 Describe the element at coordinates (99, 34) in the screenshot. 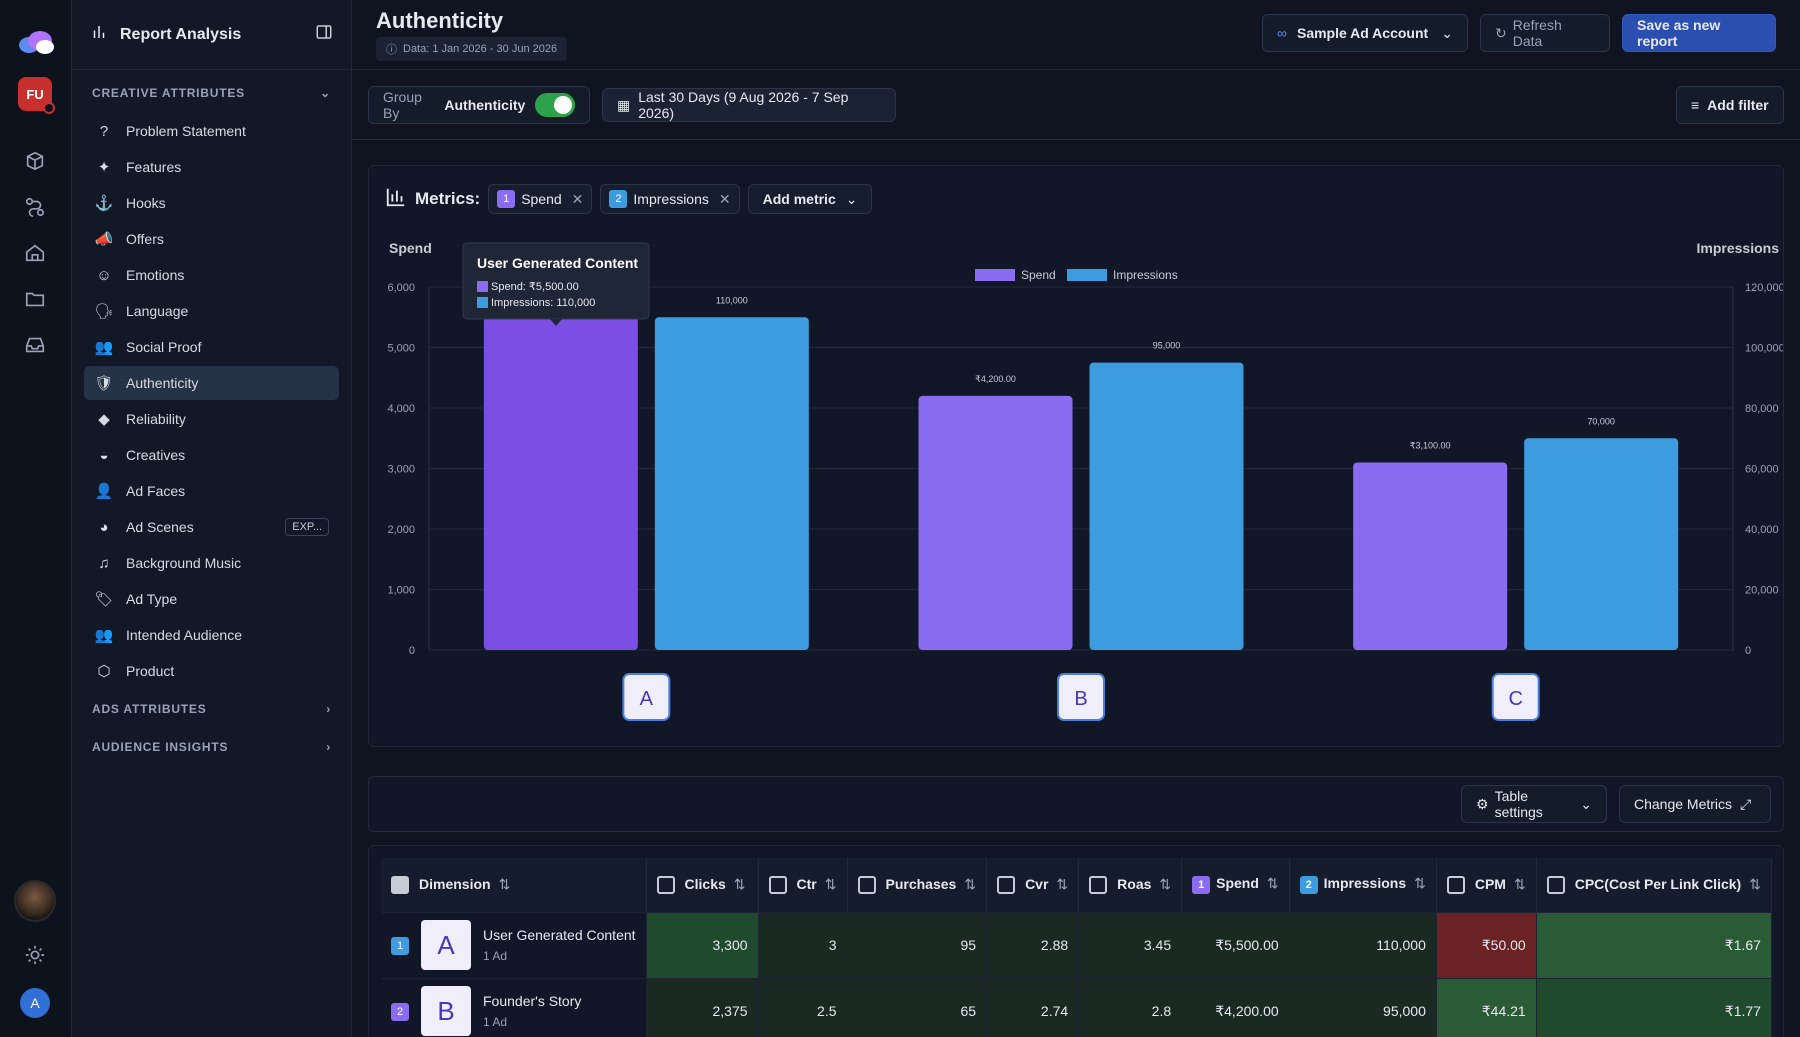

I see `bar-chart-icon` at that location.